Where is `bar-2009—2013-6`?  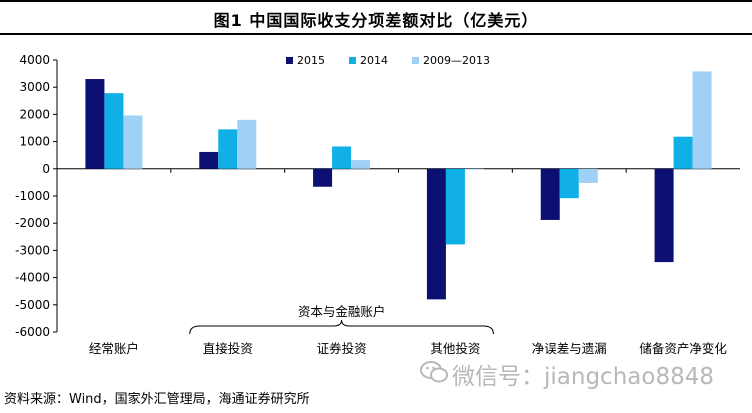
bar-2009—2013-6 is located at coordinates (702, 120).